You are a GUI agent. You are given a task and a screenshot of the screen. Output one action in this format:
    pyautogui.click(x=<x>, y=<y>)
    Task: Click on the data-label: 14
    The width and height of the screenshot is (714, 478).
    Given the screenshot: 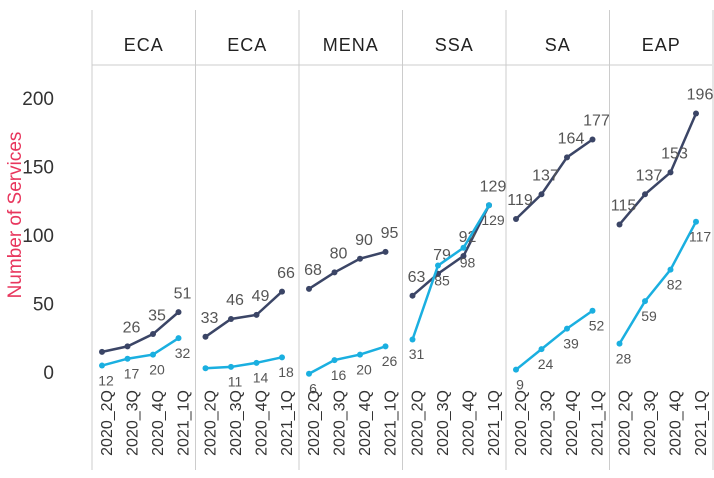 What is the action you would take?
    pyautogui.click(x=261, y=378)
    